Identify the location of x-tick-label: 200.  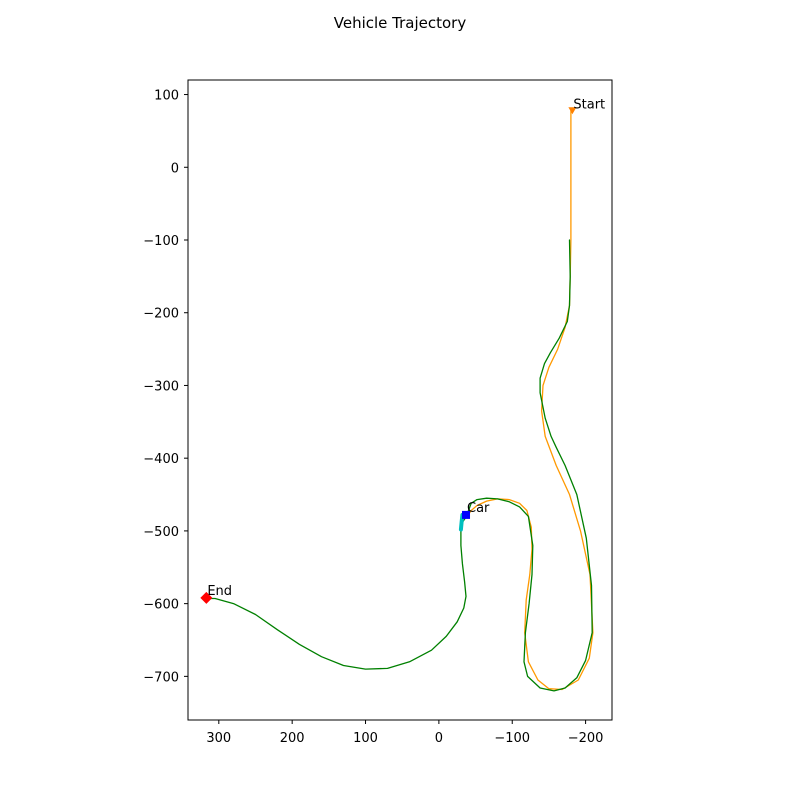
(292, 738).